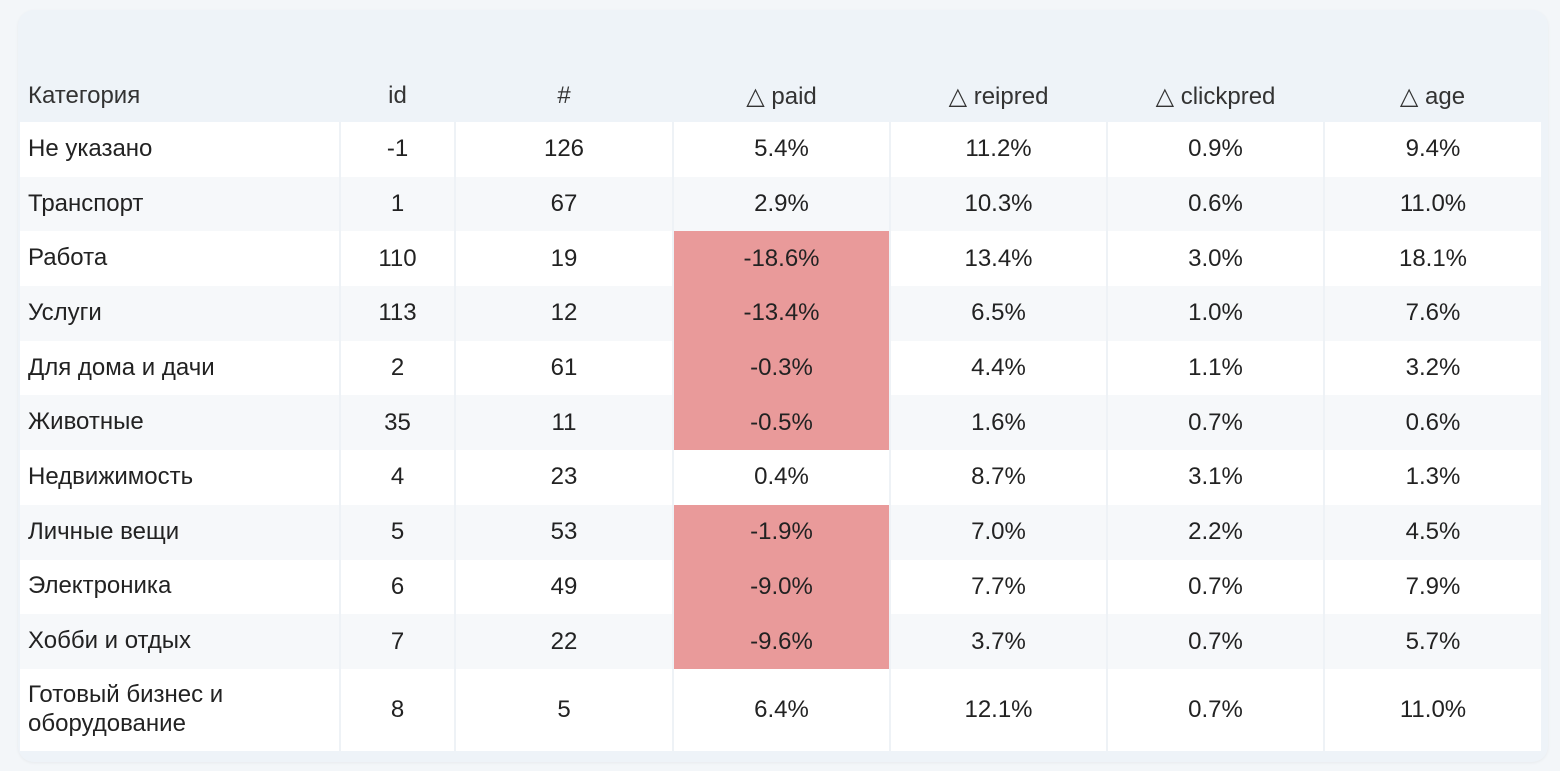 This screenshot has width=1560, height=771. Describe the element at coordinates (180, 709) in the screenshot. I see `cell-category: Готовый бизнес и оборудование` at that location.